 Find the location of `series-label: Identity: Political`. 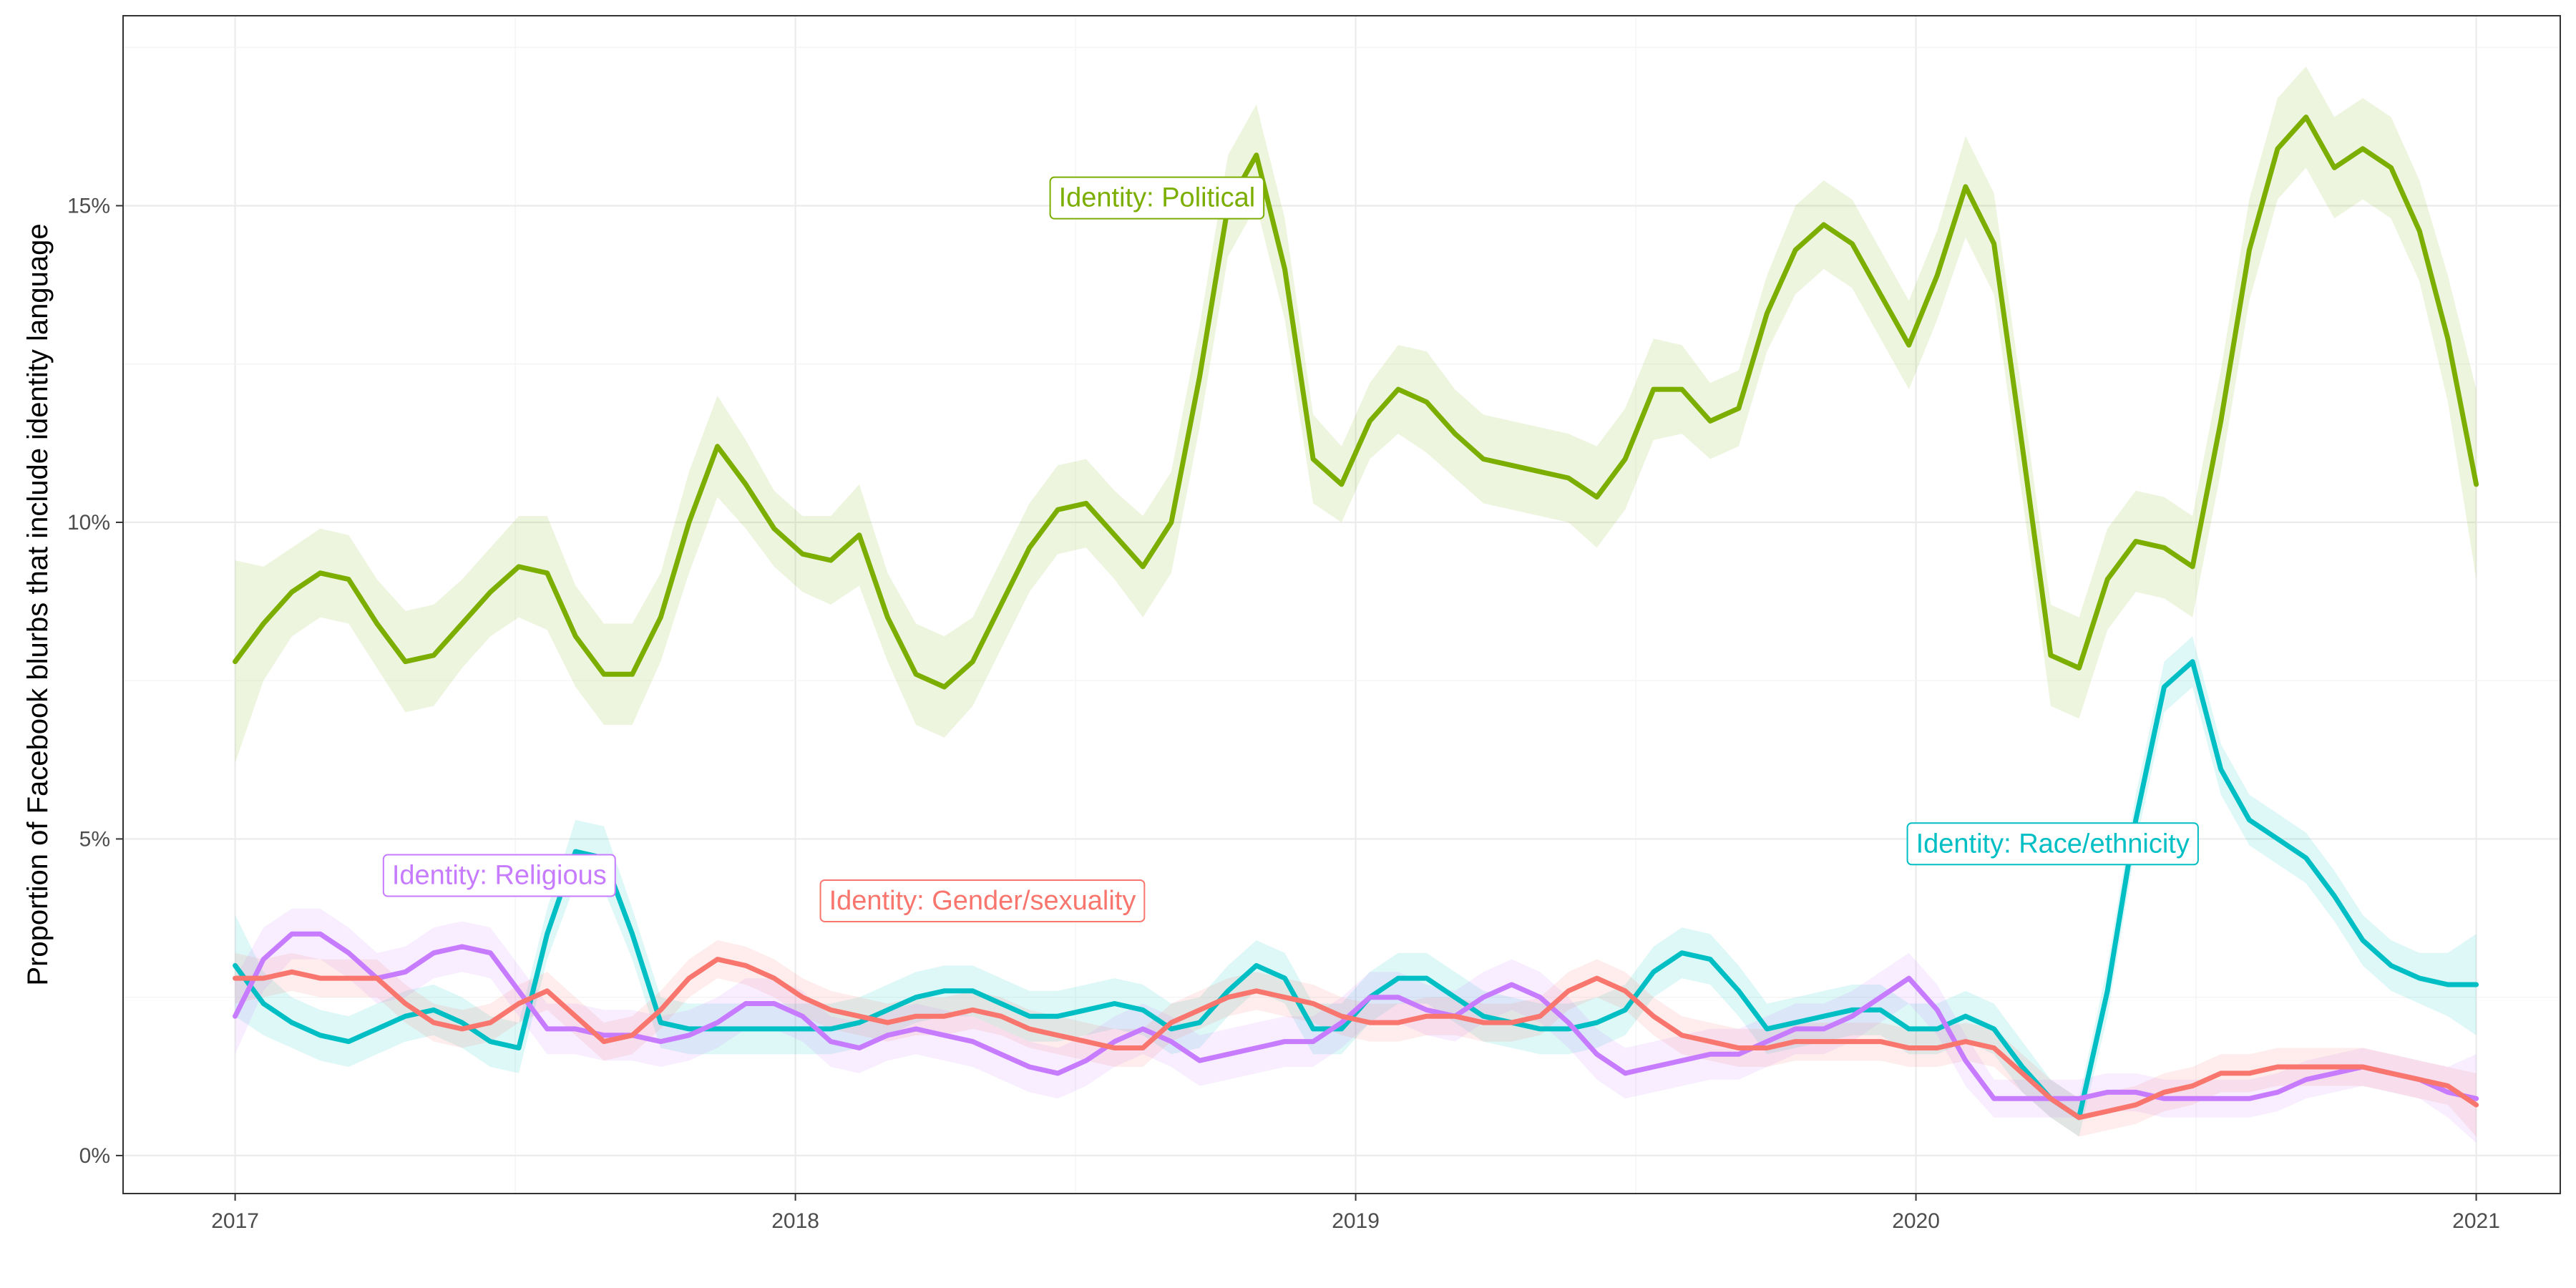

series-label: Identity: Political is located at coordinates (1157, 198).